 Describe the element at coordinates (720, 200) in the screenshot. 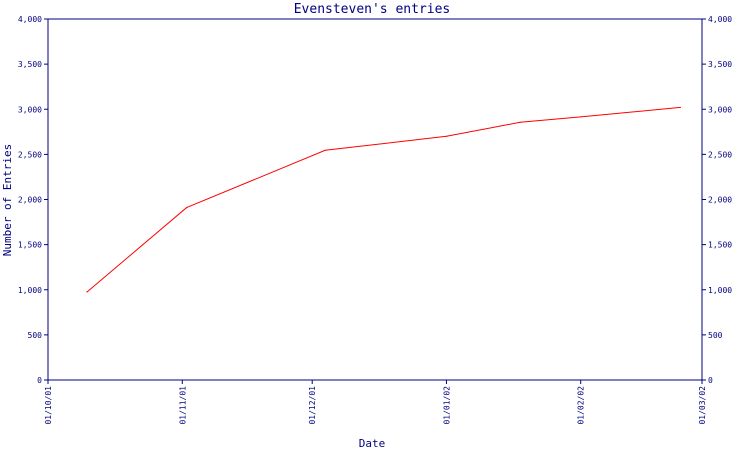

I see `y-tick-label-right: 2,000` at that location.